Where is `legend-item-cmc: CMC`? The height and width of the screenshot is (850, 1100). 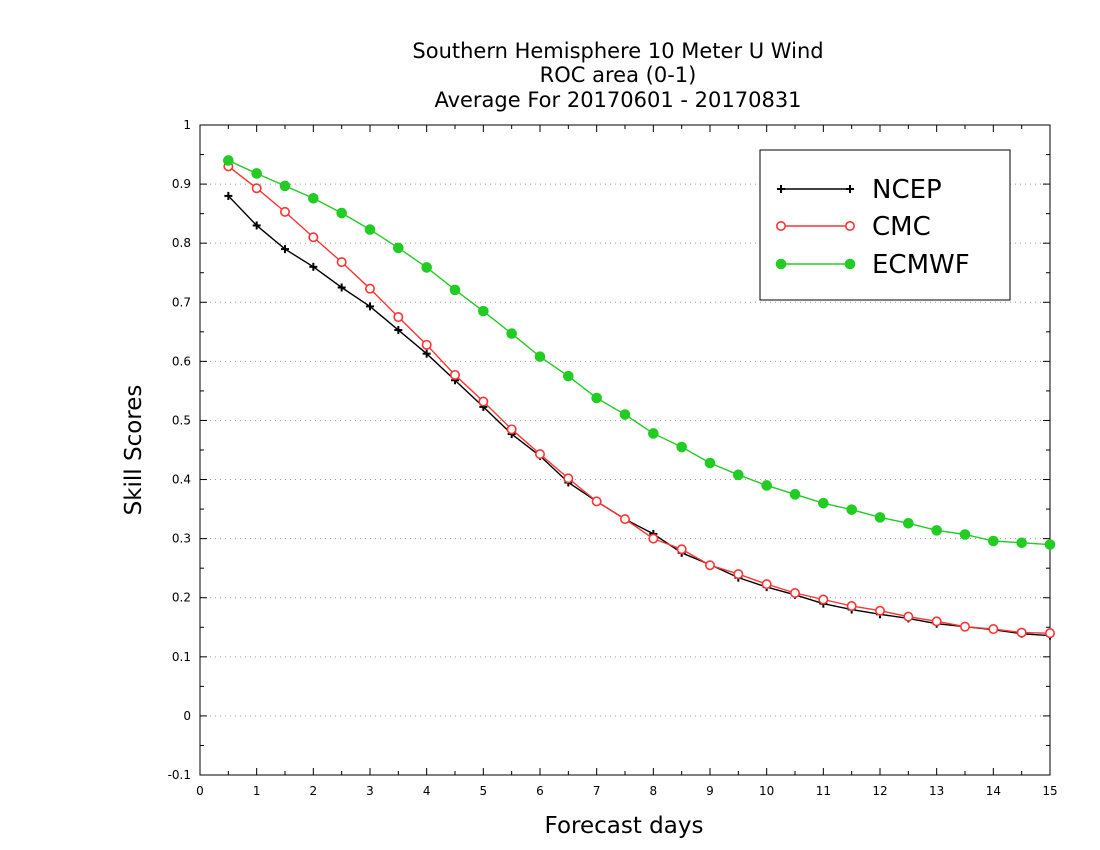
legend-item-cmc: CMC is located at coordinates (853, 227).